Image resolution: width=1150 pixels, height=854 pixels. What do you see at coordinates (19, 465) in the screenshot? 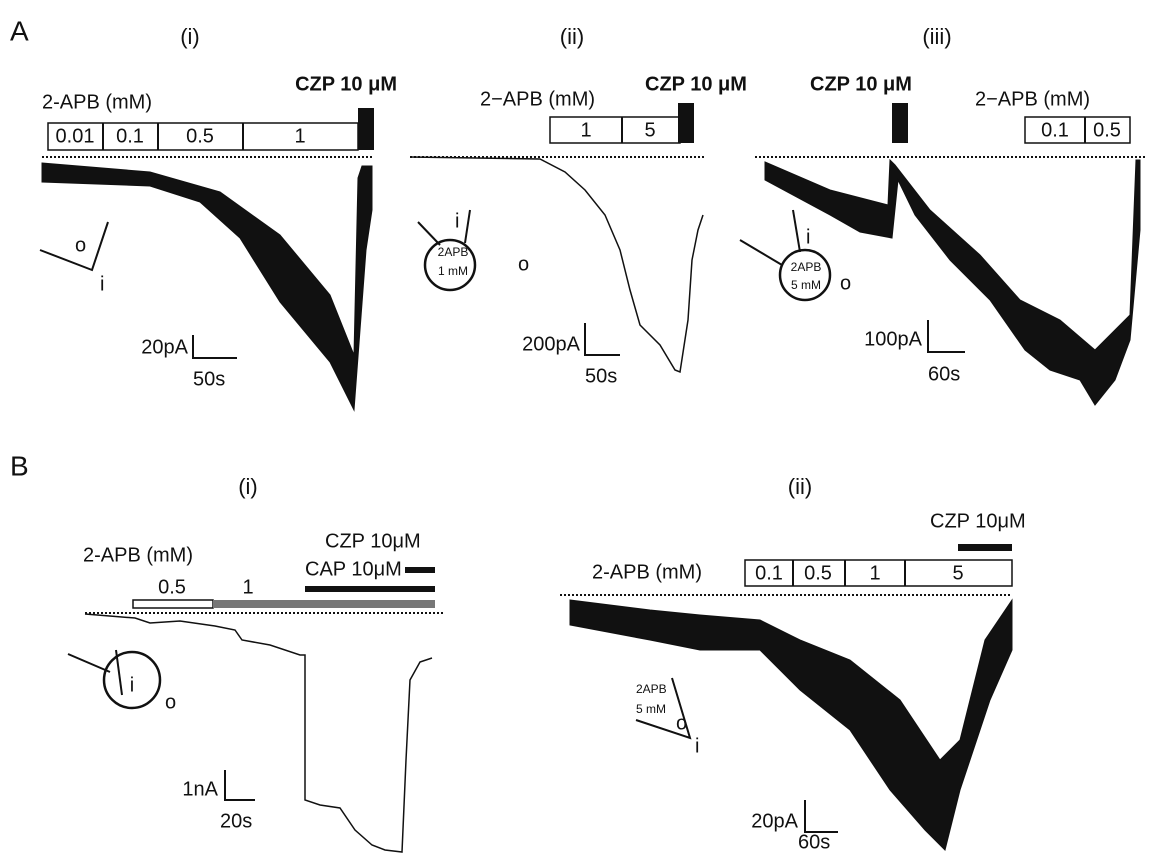
I see `panel-label: B` at bounding box center [19, 465].